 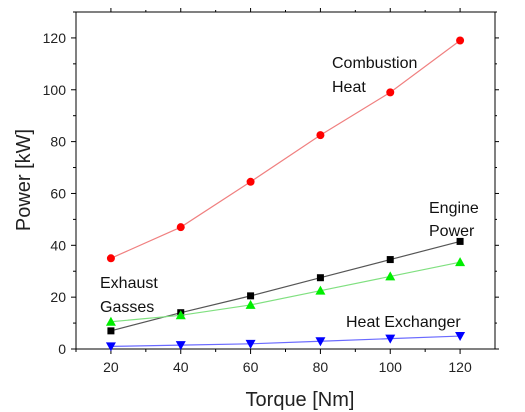 I want to click on series-line-exhaust-gasses, so click(x=285, y=292).